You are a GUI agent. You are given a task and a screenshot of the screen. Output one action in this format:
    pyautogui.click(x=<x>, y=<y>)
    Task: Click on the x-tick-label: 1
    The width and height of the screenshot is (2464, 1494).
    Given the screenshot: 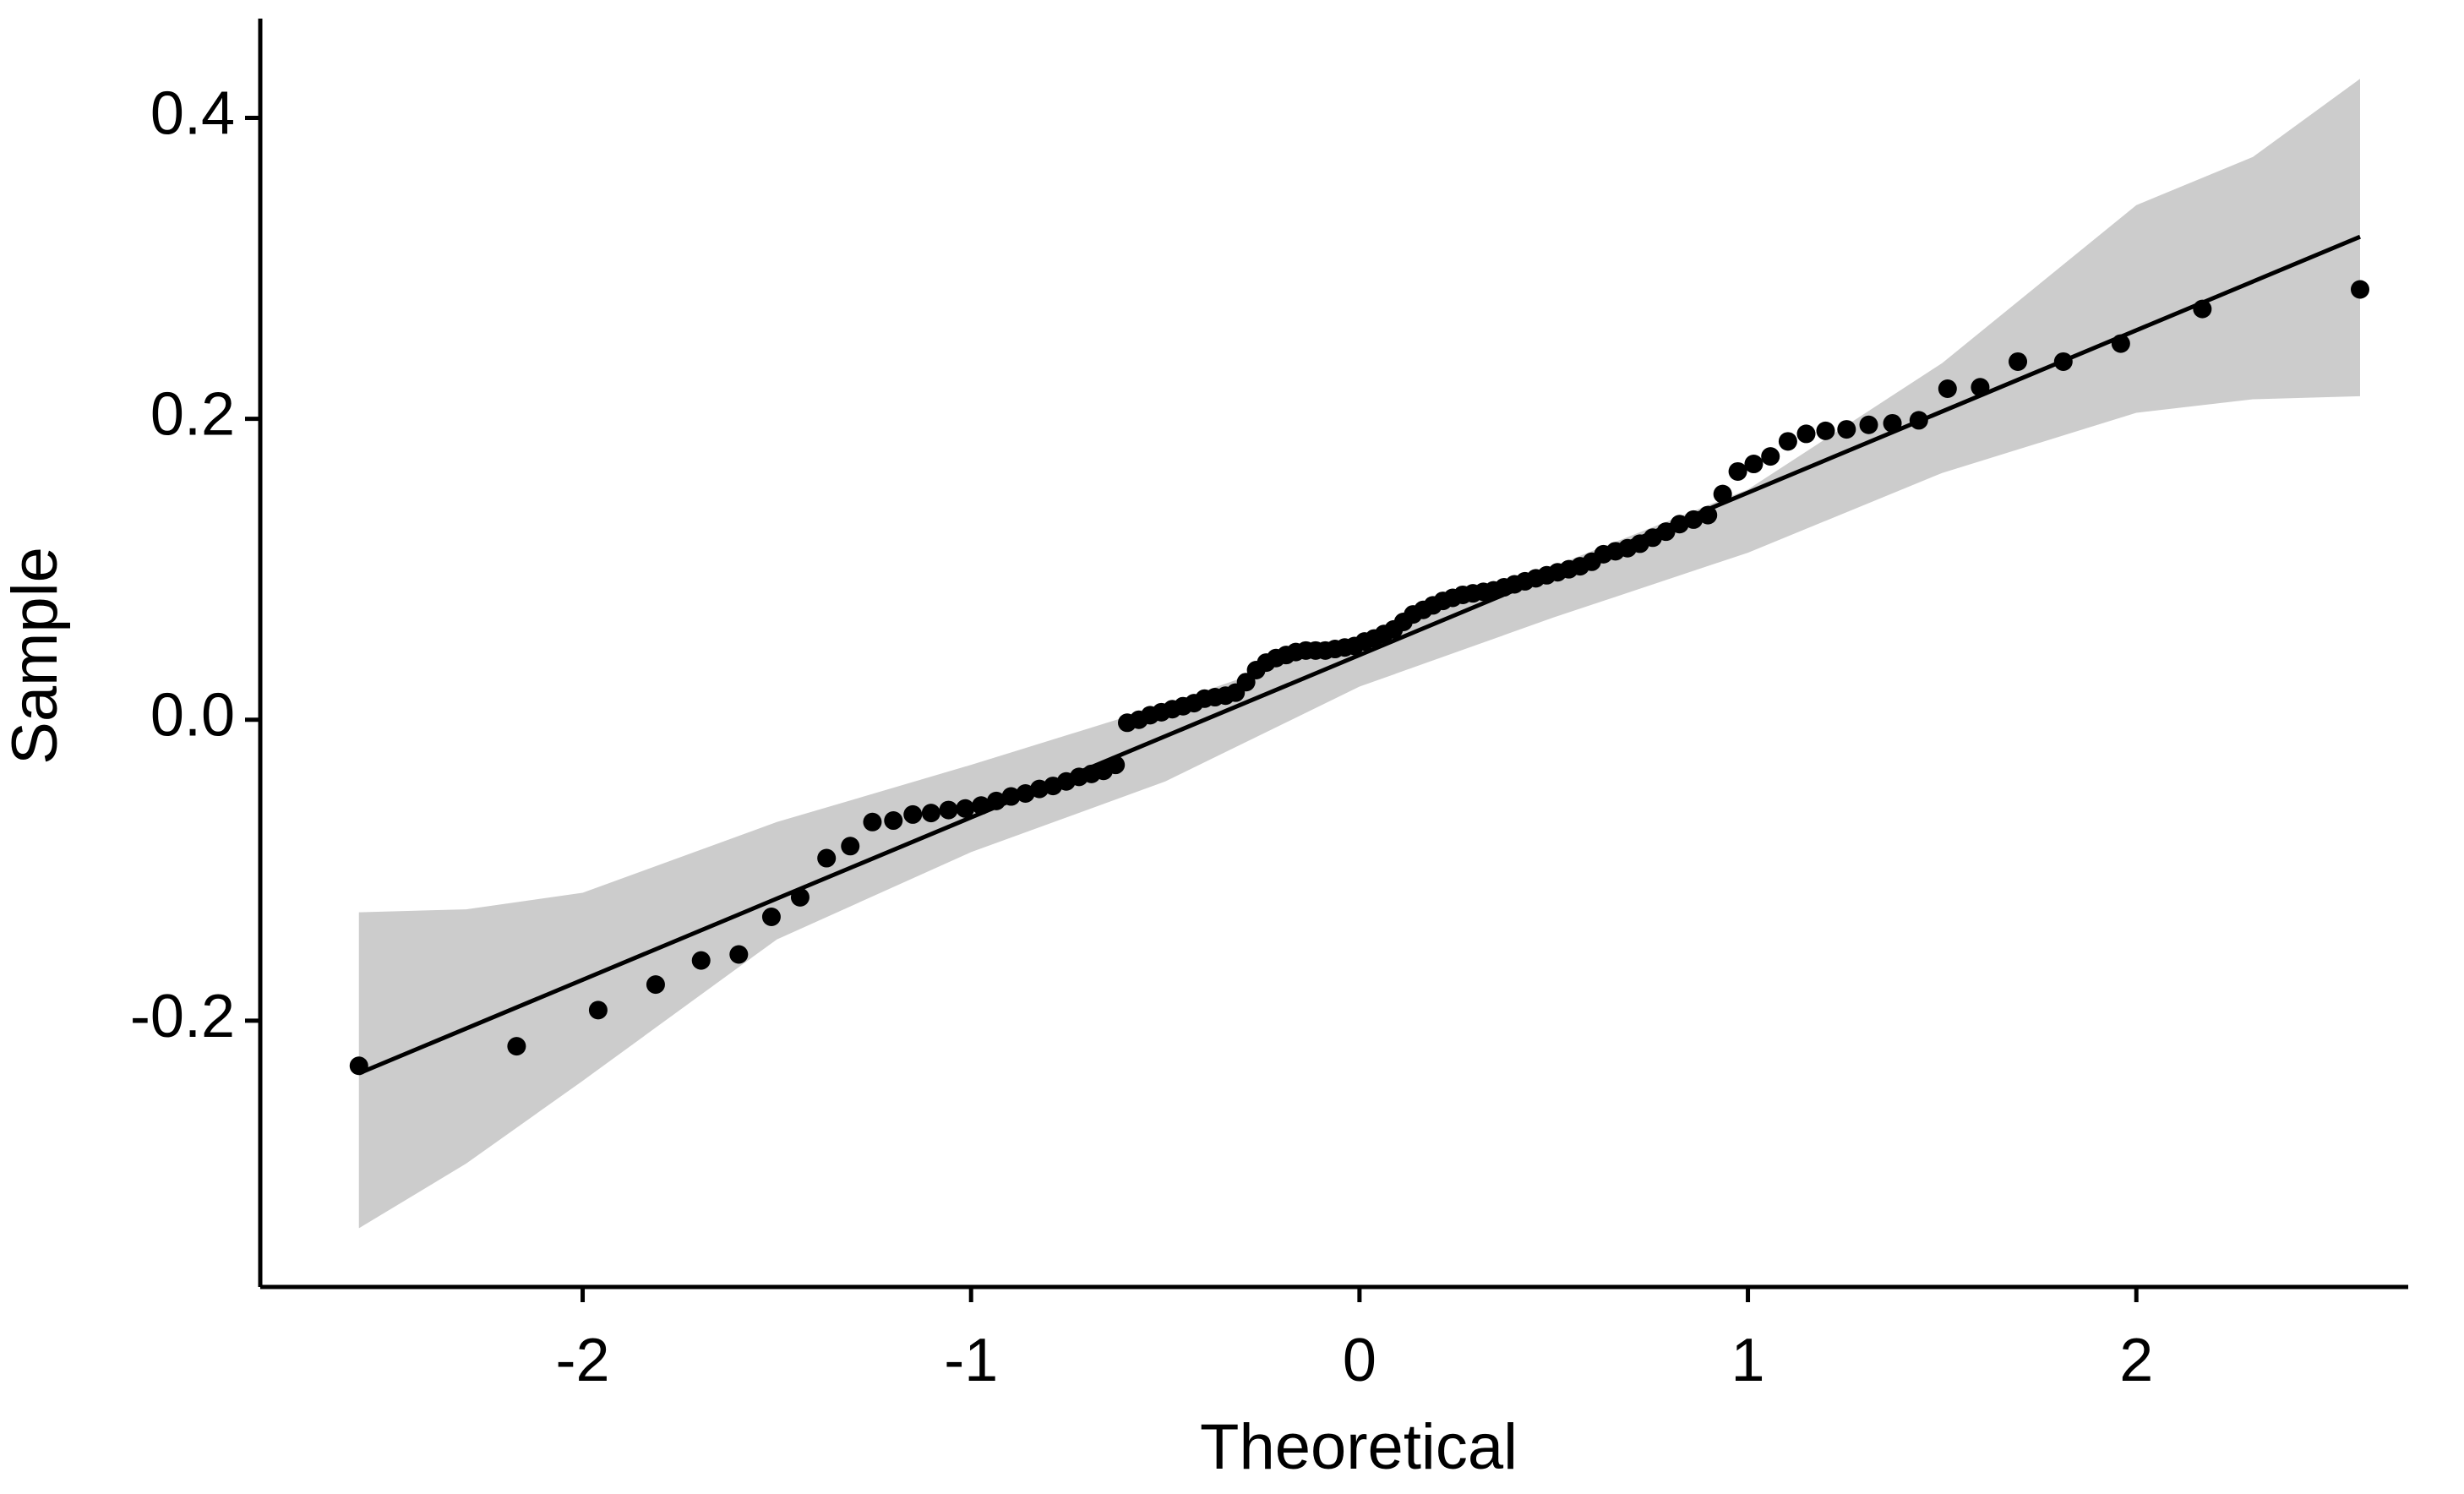 What is the action you would take?
    pyautogui.click(x=1748, y=1360)
    